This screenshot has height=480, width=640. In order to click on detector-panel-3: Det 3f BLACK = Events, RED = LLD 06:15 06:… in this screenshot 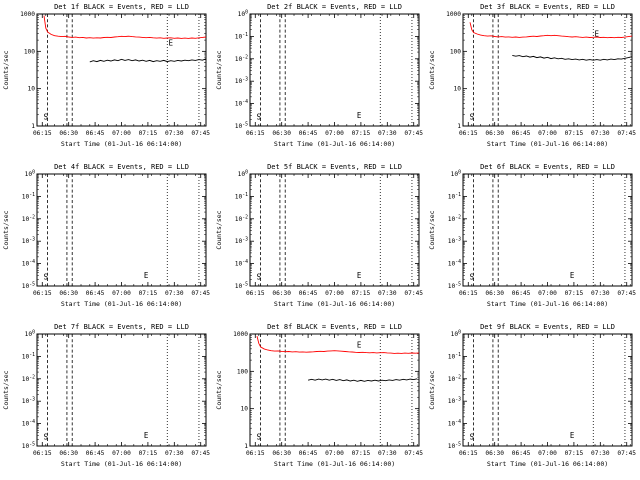, I will do `click(532, 80)`.